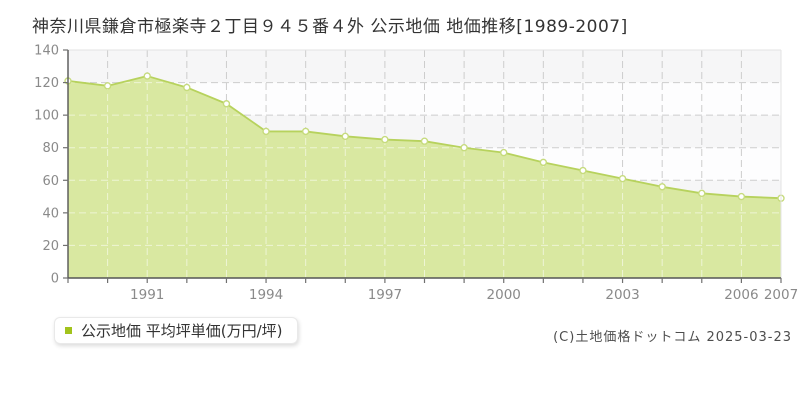 This screenshot has height=400, width=800. What do you see at coordinates (50, 181) in the screenshot?
I see `y-tick-label: 60` at bounding box center [50, 181].